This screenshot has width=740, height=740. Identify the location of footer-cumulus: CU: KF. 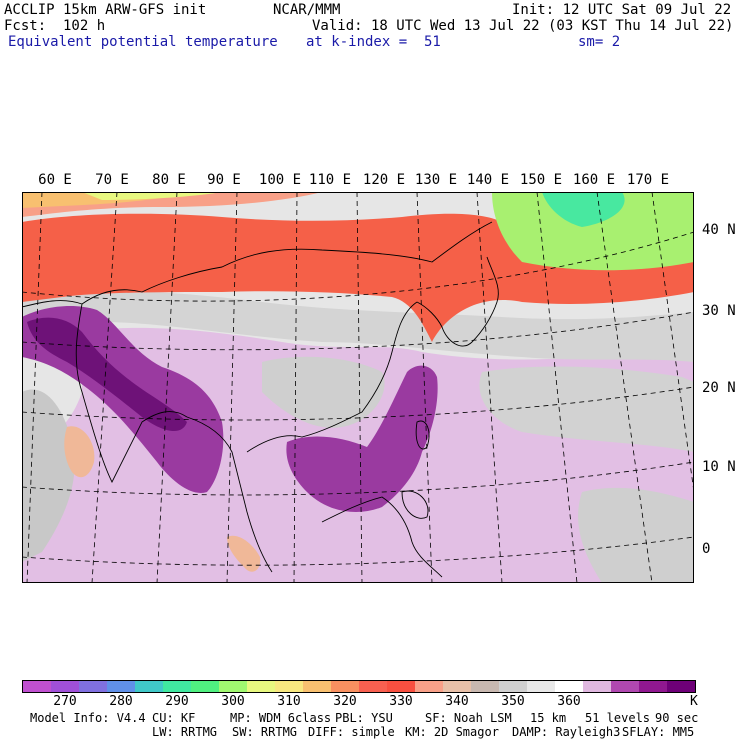
(174, 718).